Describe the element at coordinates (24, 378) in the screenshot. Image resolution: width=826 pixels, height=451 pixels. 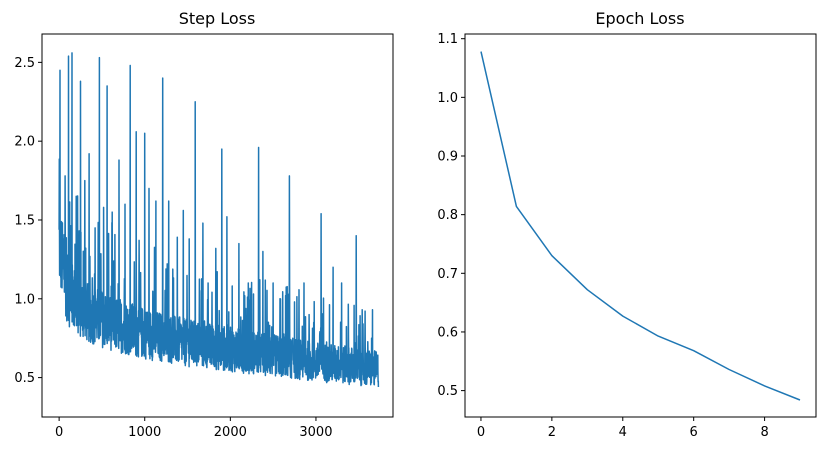
I see `step-loss-y-tick-label: 0.5` at that location.